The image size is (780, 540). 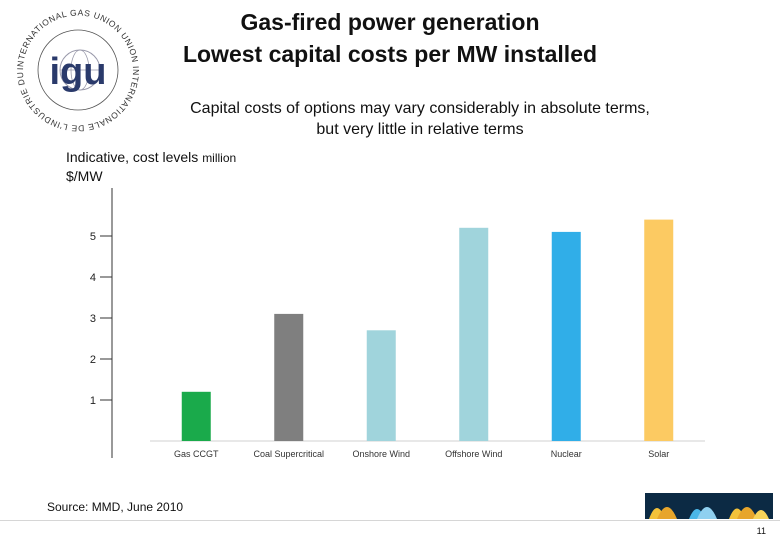 What do you see at coordinates (761, 531) in the screenshot?
I see `page-number: 11` at bounding box center [761, 531].